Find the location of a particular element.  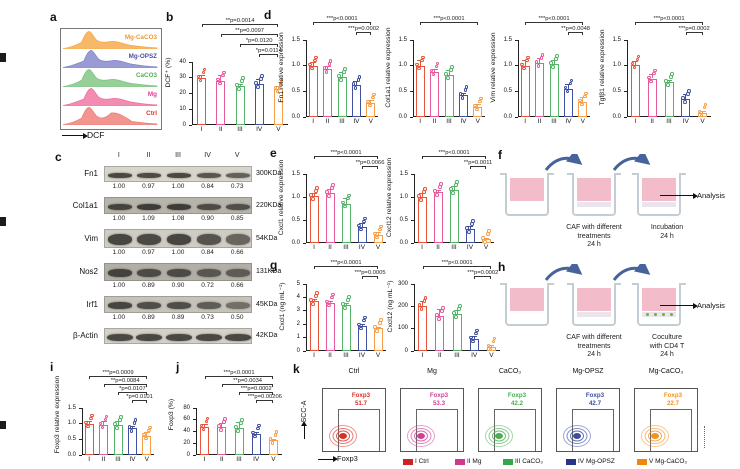

protein-label: Nos2 is located at coordinates (88, 271).